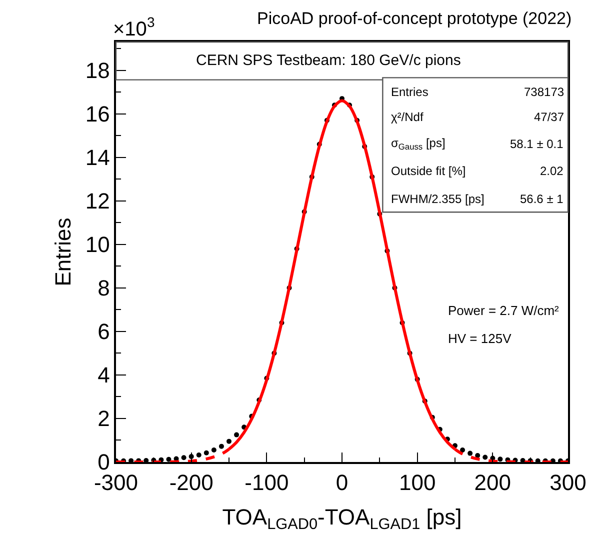 The image size is (610, 539). What do you see at coordinates (342, 483) in the screenshot?
I see `x-tick-label: 0` at bounding box center [342, 483].